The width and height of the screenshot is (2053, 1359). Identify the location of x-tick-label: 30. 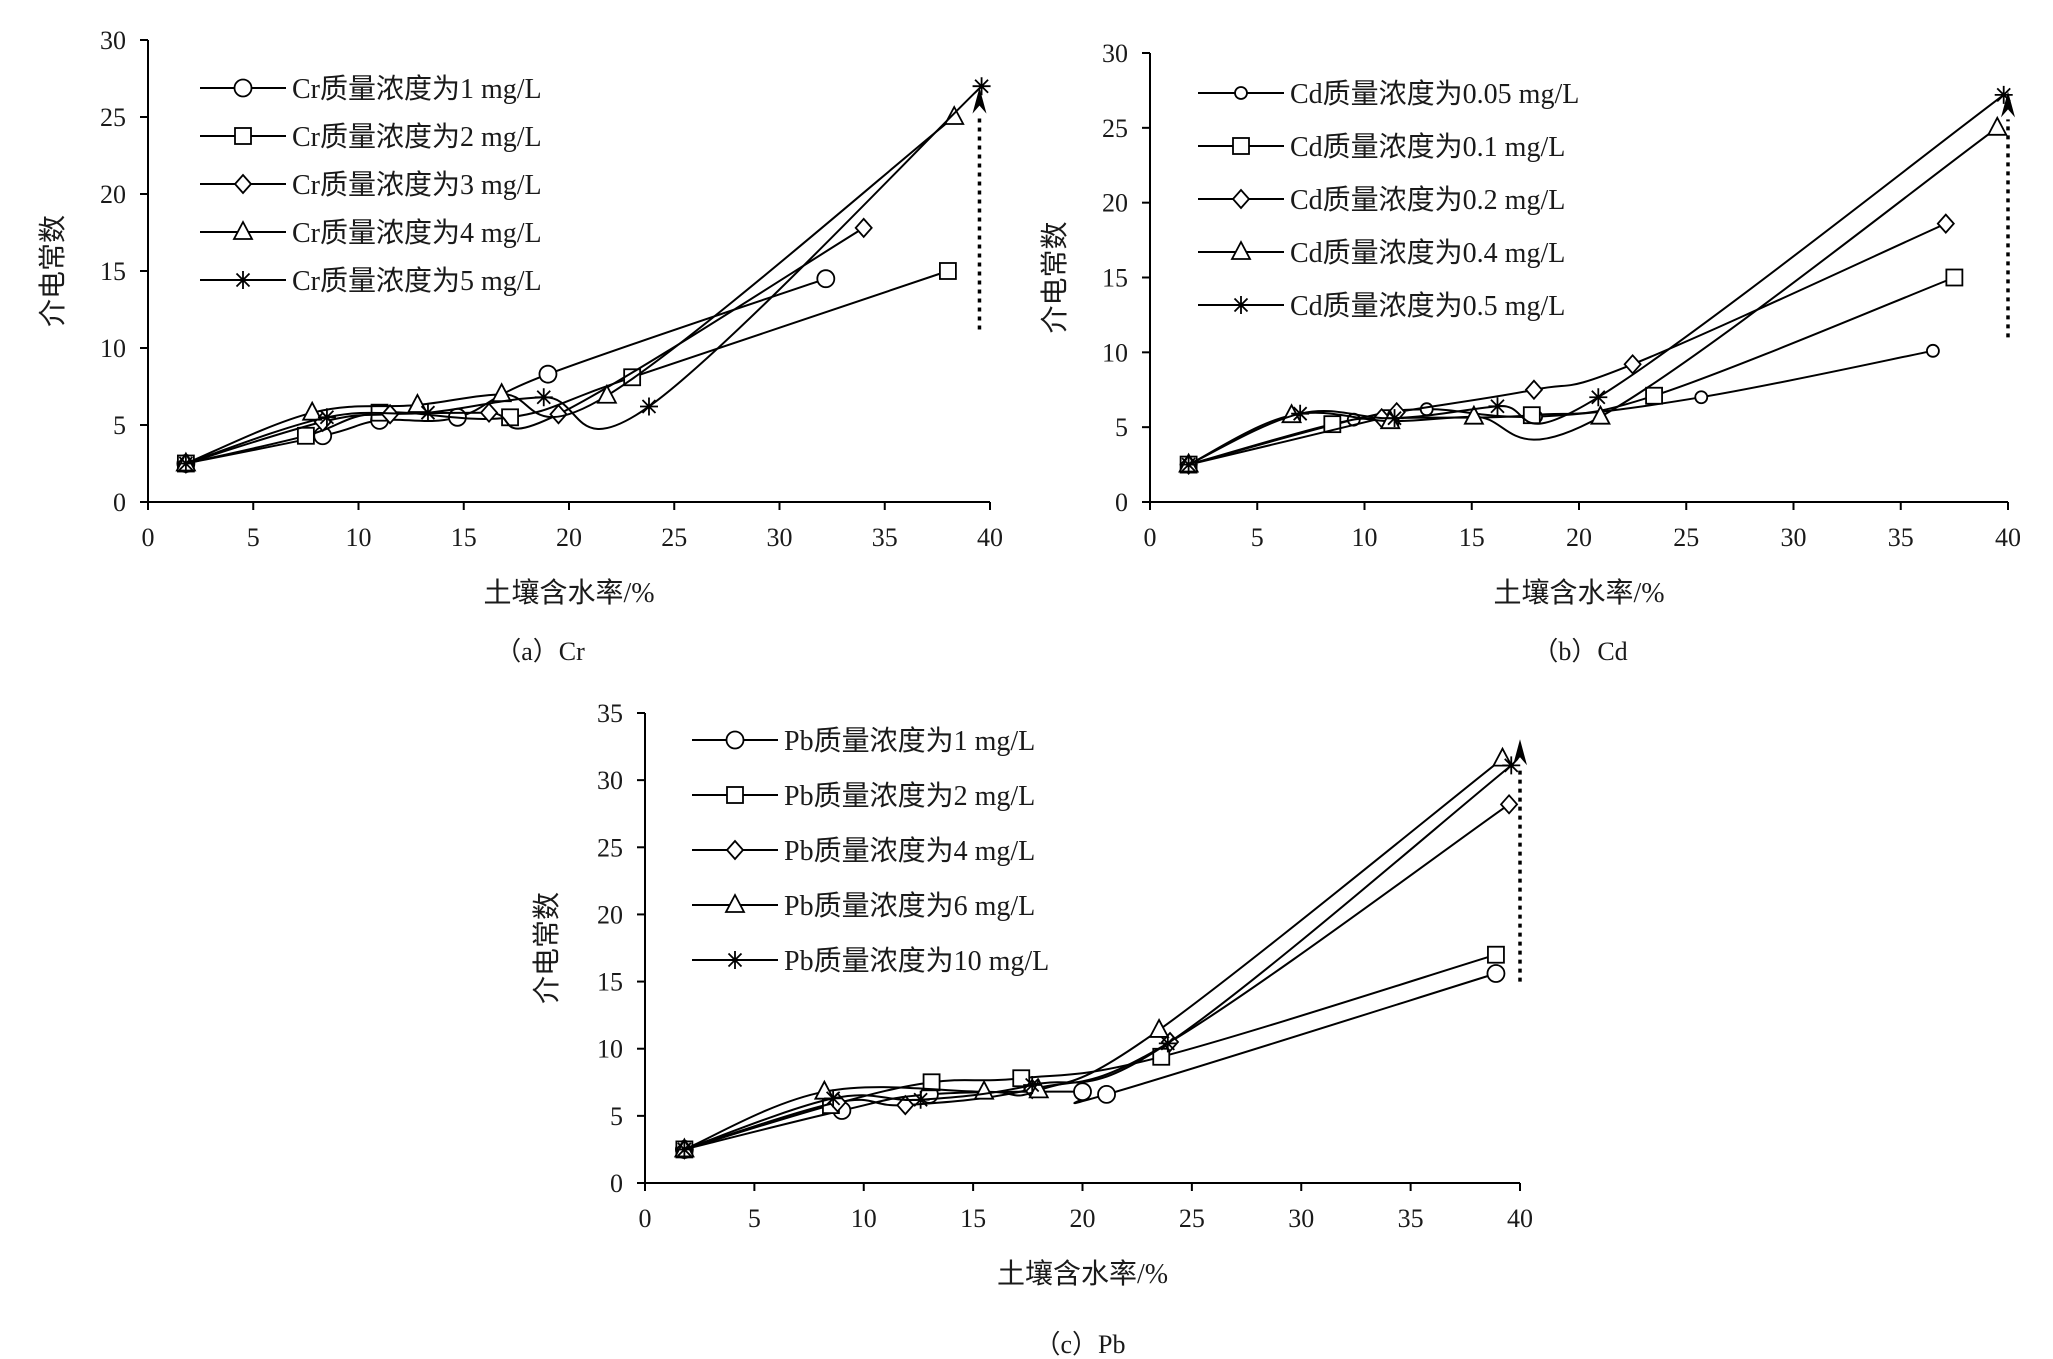
(780, 537).